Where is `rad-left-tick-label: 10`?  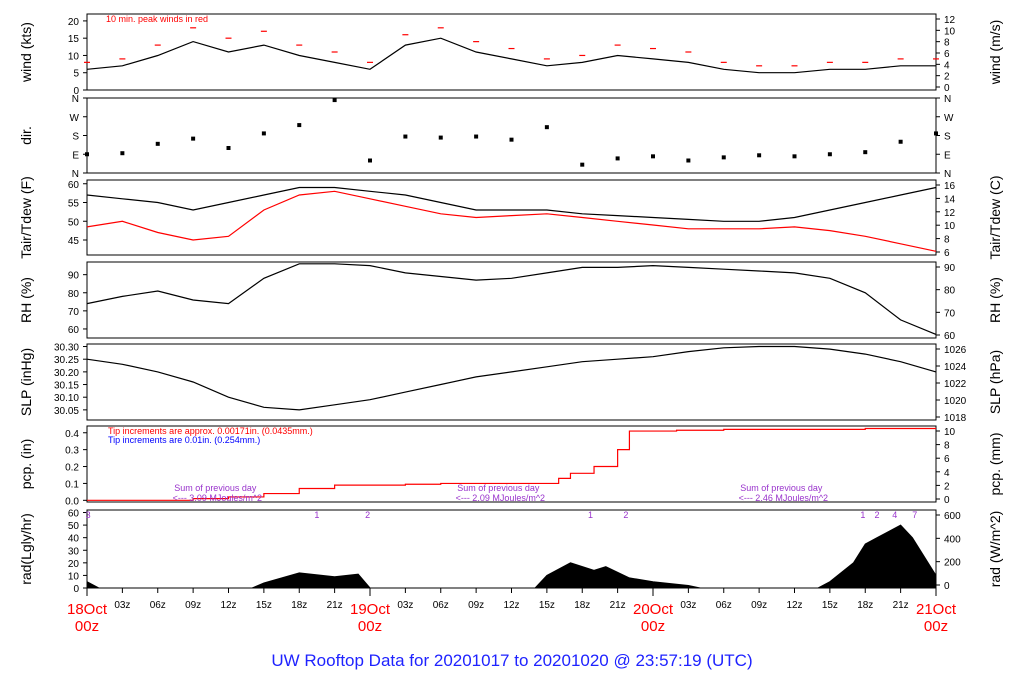
rad-left-tick-label: 10 is located at coordinates (74, 576).